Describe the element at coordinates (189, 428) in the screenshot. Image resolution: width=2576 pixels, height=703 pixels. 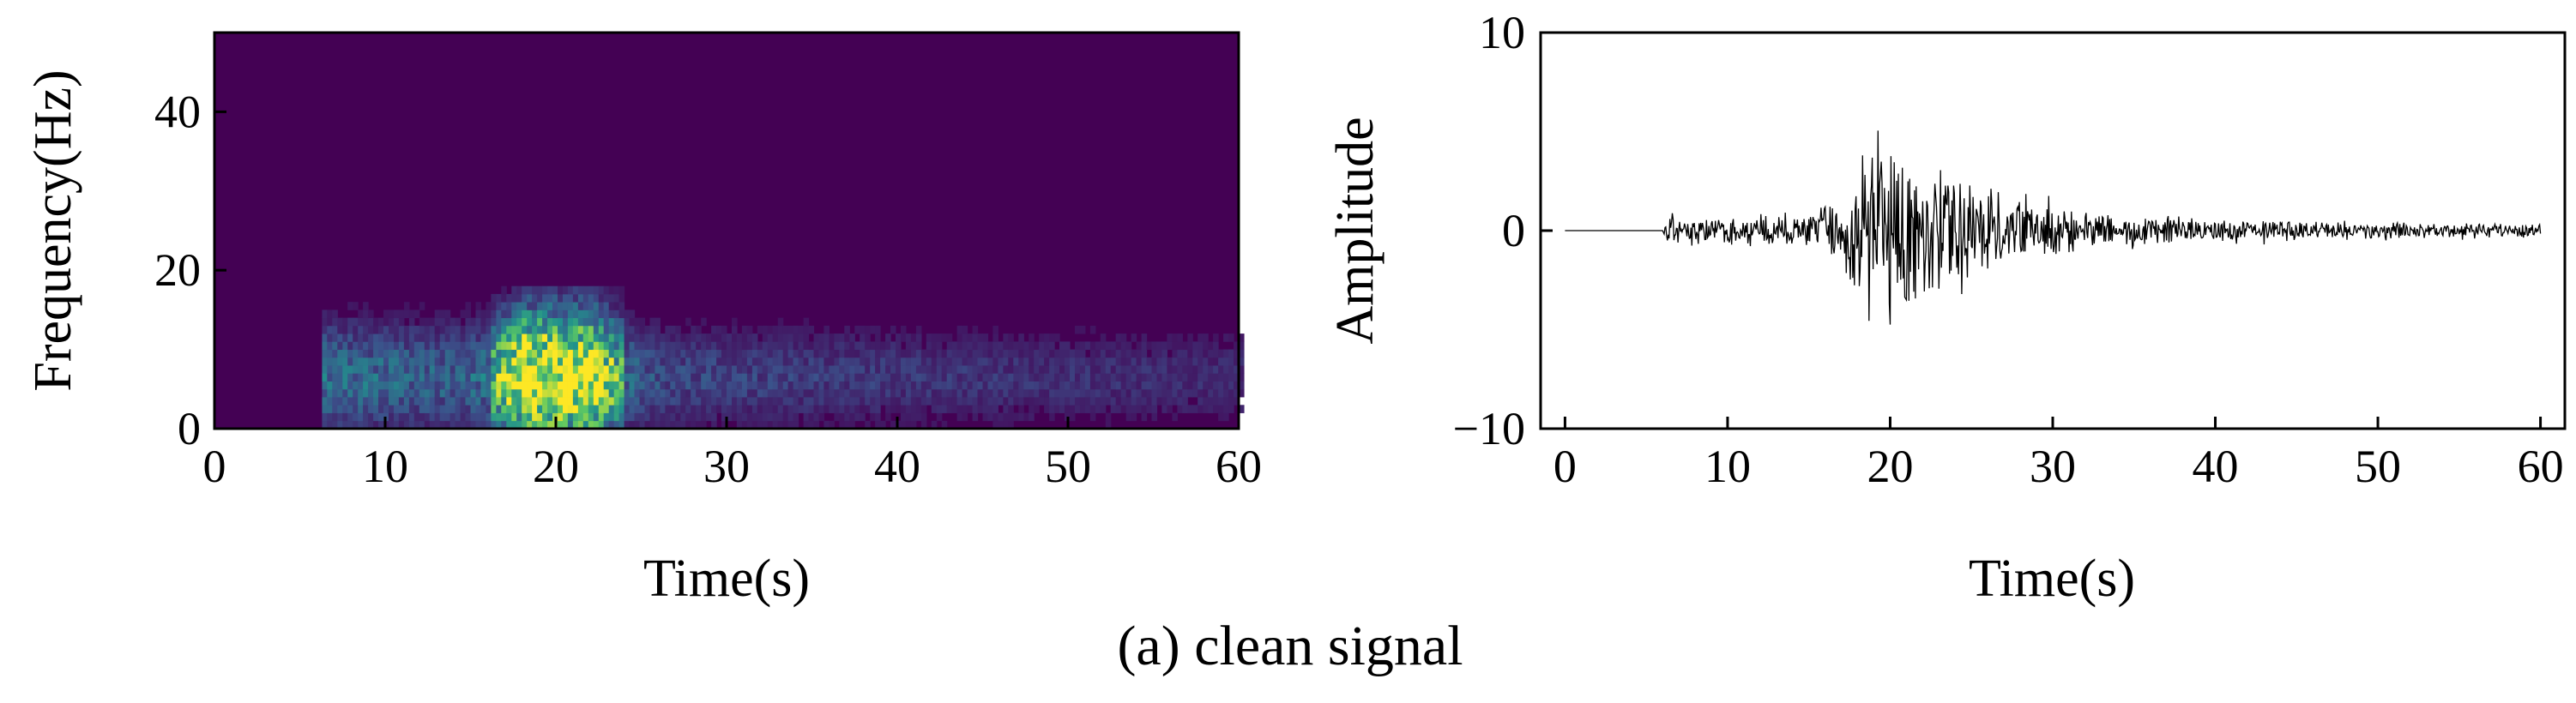
I see `spectrogram-y-tick-label: 0` at that location.